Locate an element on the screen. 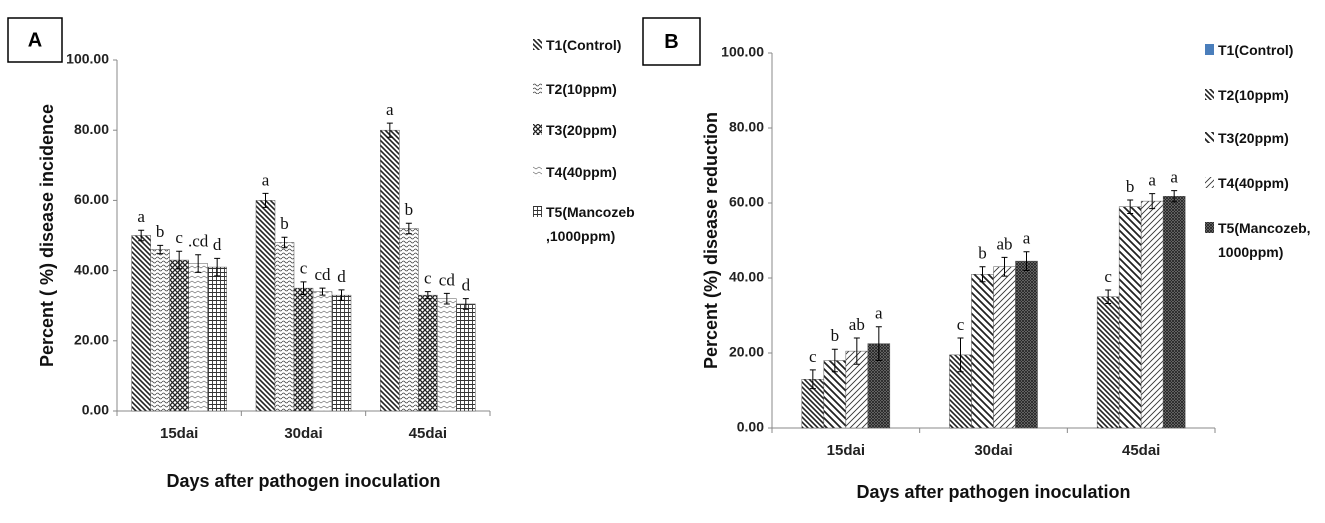 Image resolution: width=1325 pixels, height=523 pixels. panel-label: B is located at coordinates (671, 42).